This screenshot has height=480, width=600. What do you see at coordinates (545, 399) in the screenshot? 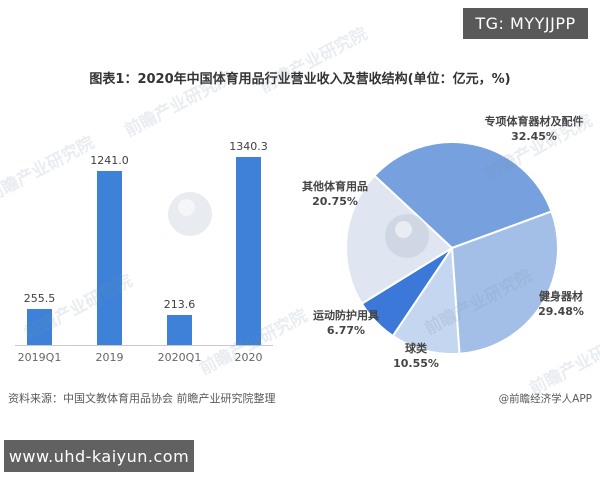
I see `credit-note: @前瞻经济学人APP` at bounding box center [545, 399].